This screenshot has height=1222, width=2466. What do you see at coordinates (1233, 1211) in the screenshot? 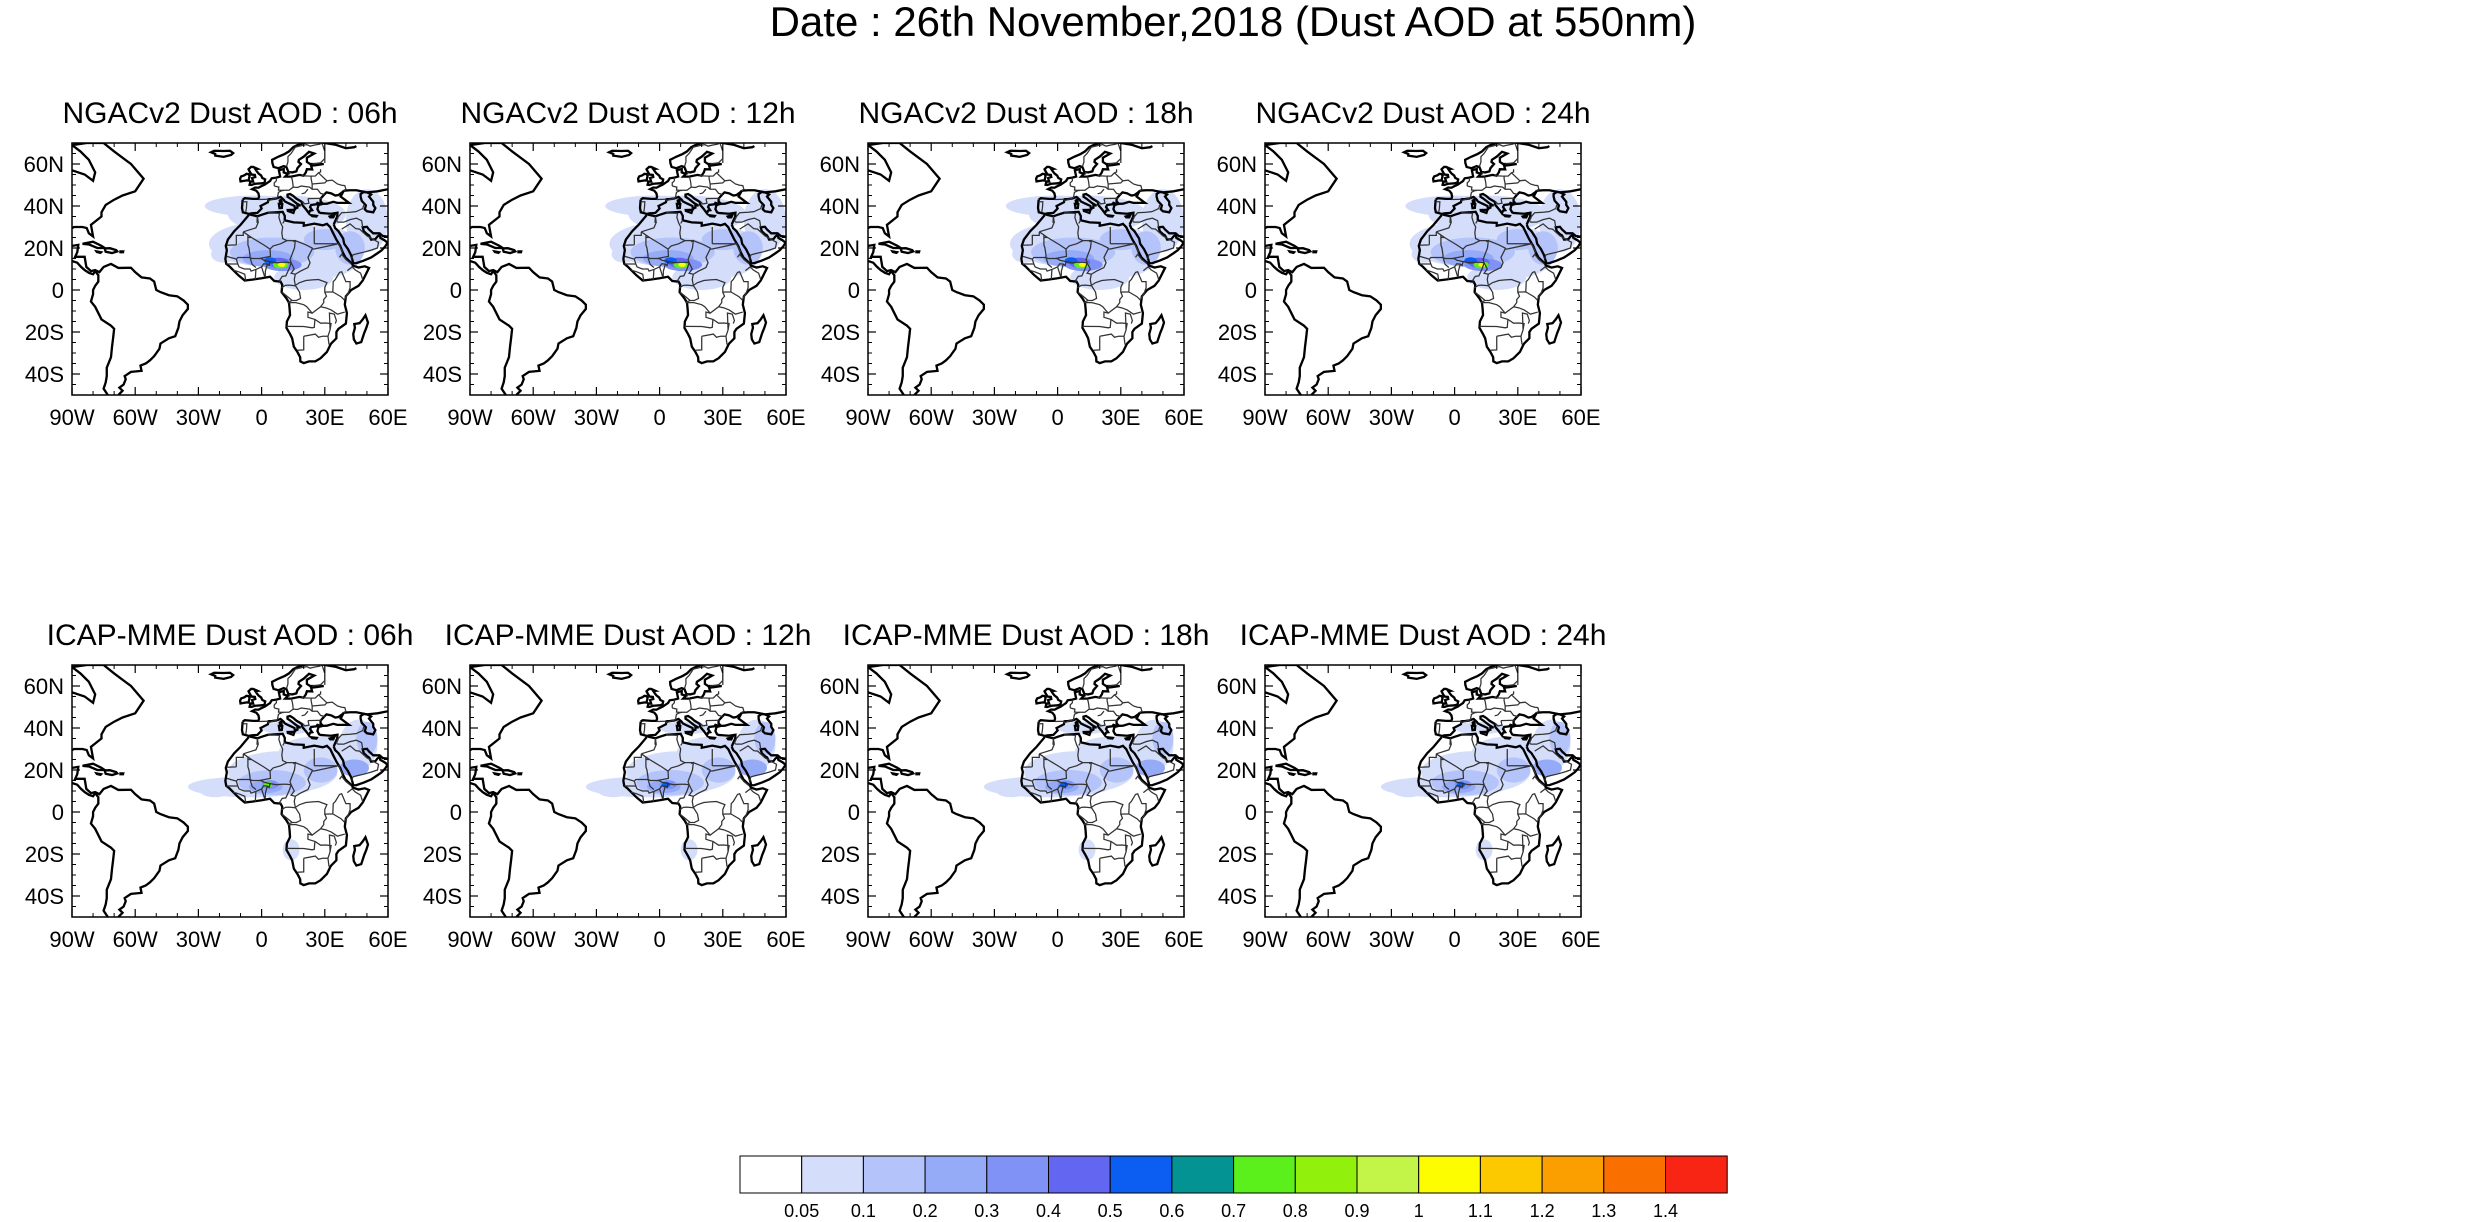
I see `colorbar-label: 0.7` at bounding box center [1233, 1211].